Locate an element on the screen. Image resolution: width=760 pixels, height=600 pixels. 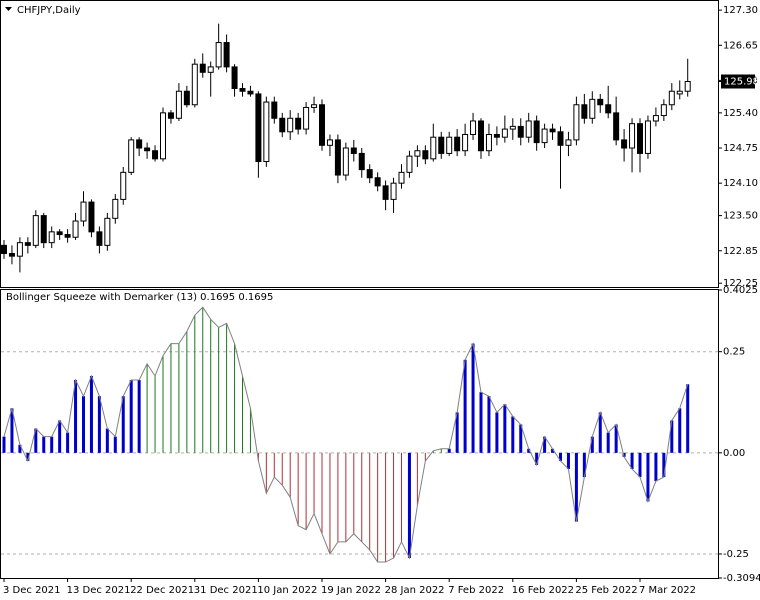
y-tick-label: 122.25 is located at coordinates (740, 283).